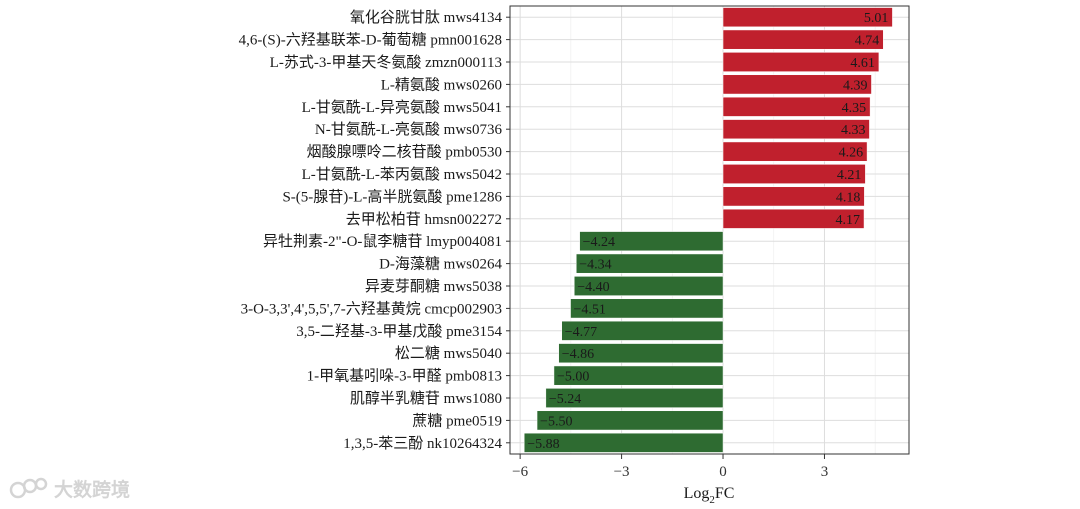 Image resolution: width=1080 pixels, height=509 pixels. What do you see at coordinates (28, 488) in the screenshot?
I see `watermark-logo-icon` at bounding box center [28, 488].